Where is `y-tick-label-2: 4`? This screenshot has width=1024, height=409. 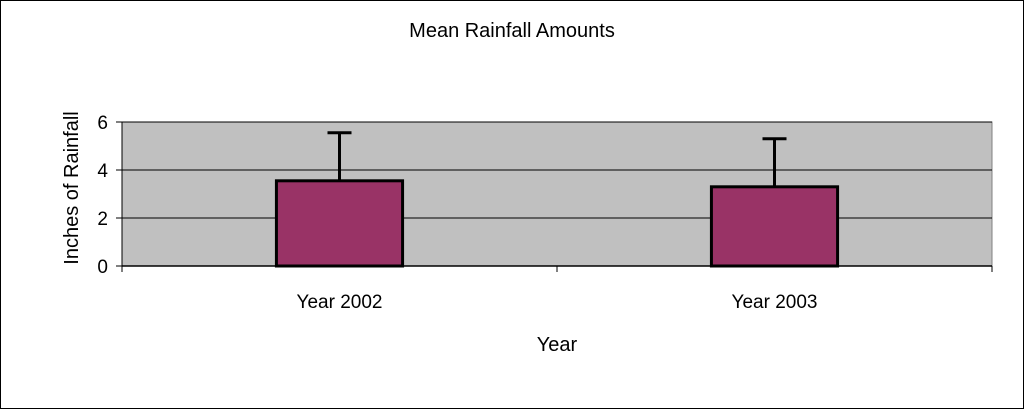 y-tick-label-2: 4 is located at coordinates (102, 171).